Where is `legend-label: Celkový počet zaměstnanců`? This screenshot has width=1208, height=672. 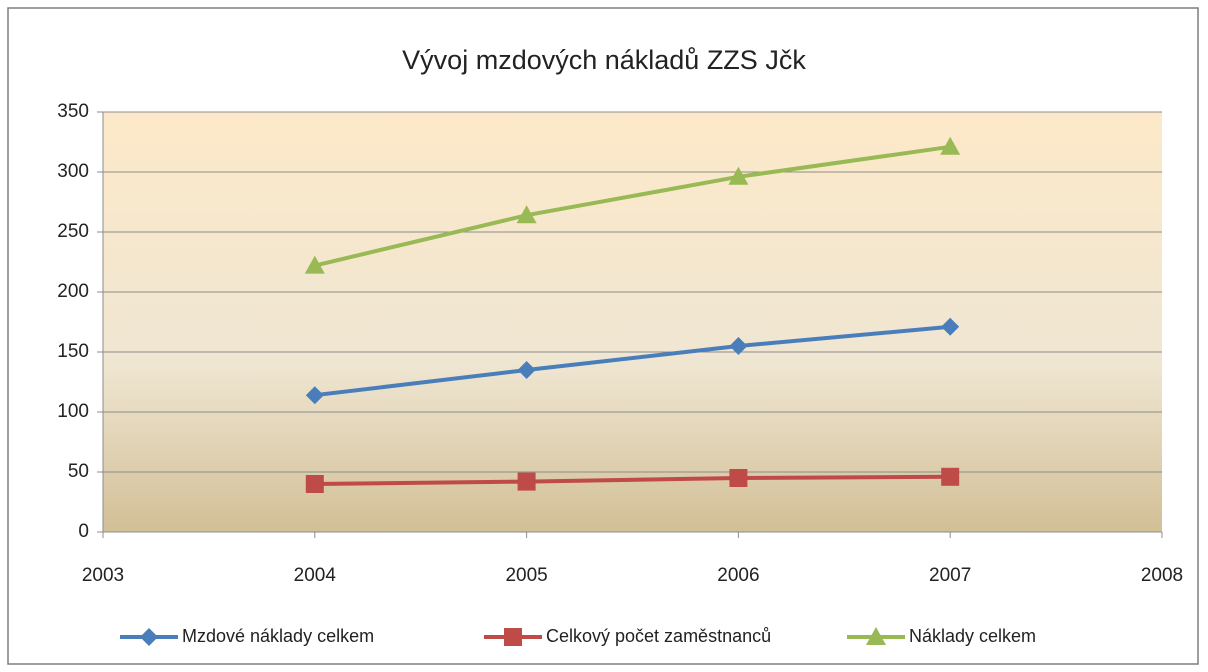 legend-label: Celkový počet zaměstnanců is located at coordinates (658, 636).